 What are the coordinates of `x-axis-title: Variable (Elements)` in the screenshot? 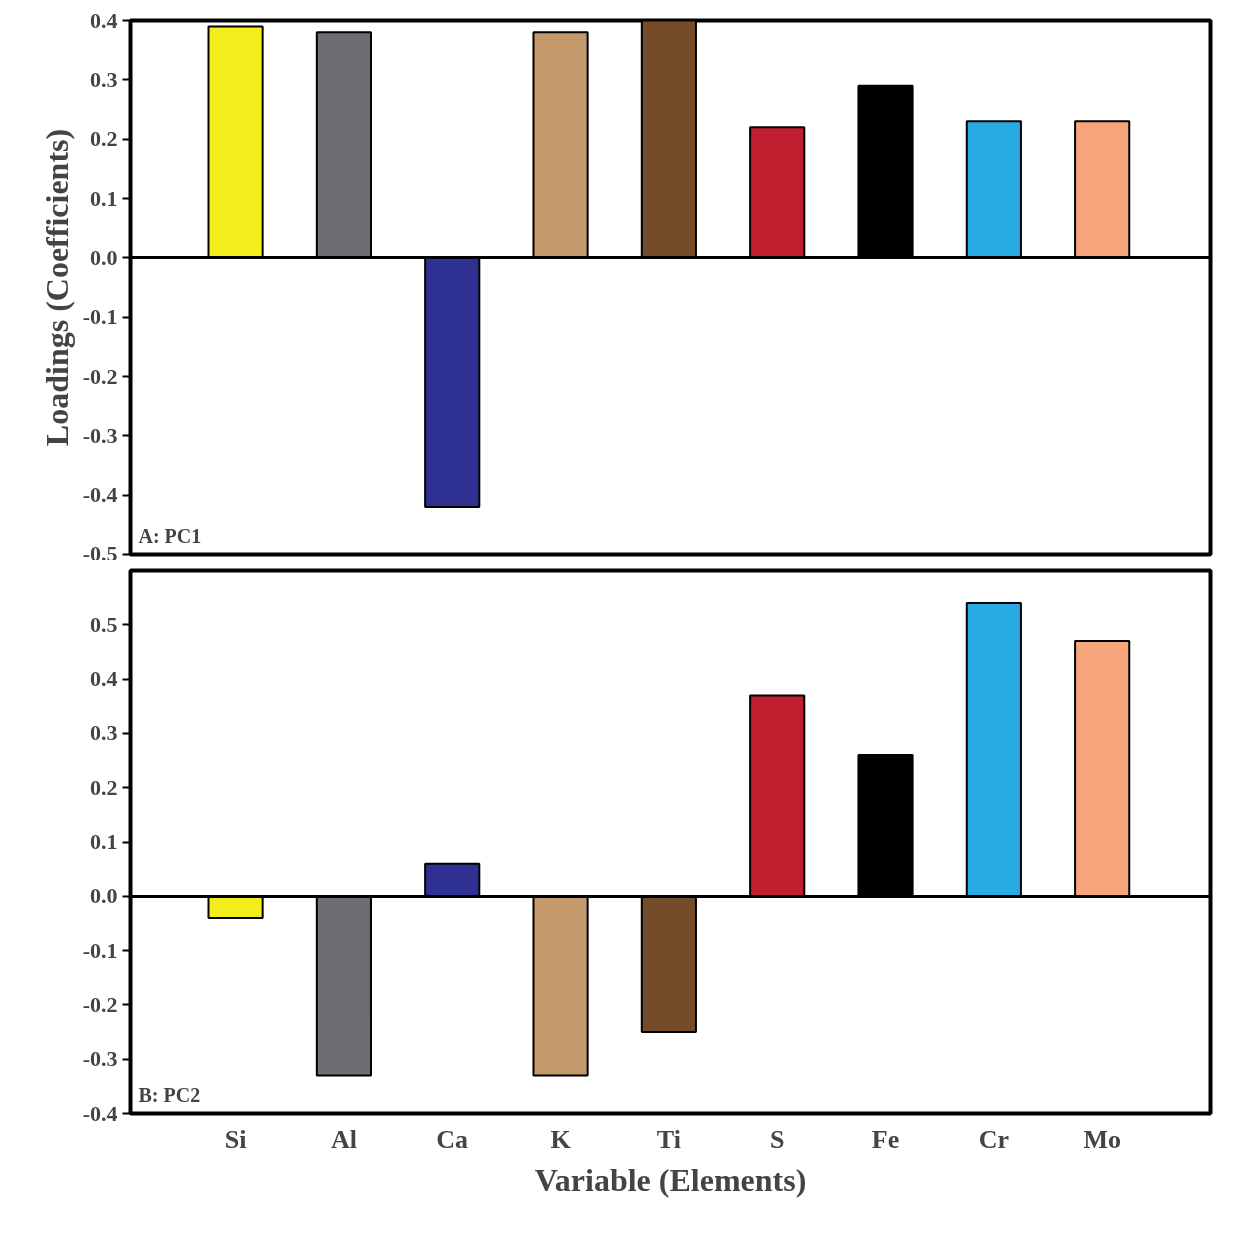 It's located at (670, 1179).